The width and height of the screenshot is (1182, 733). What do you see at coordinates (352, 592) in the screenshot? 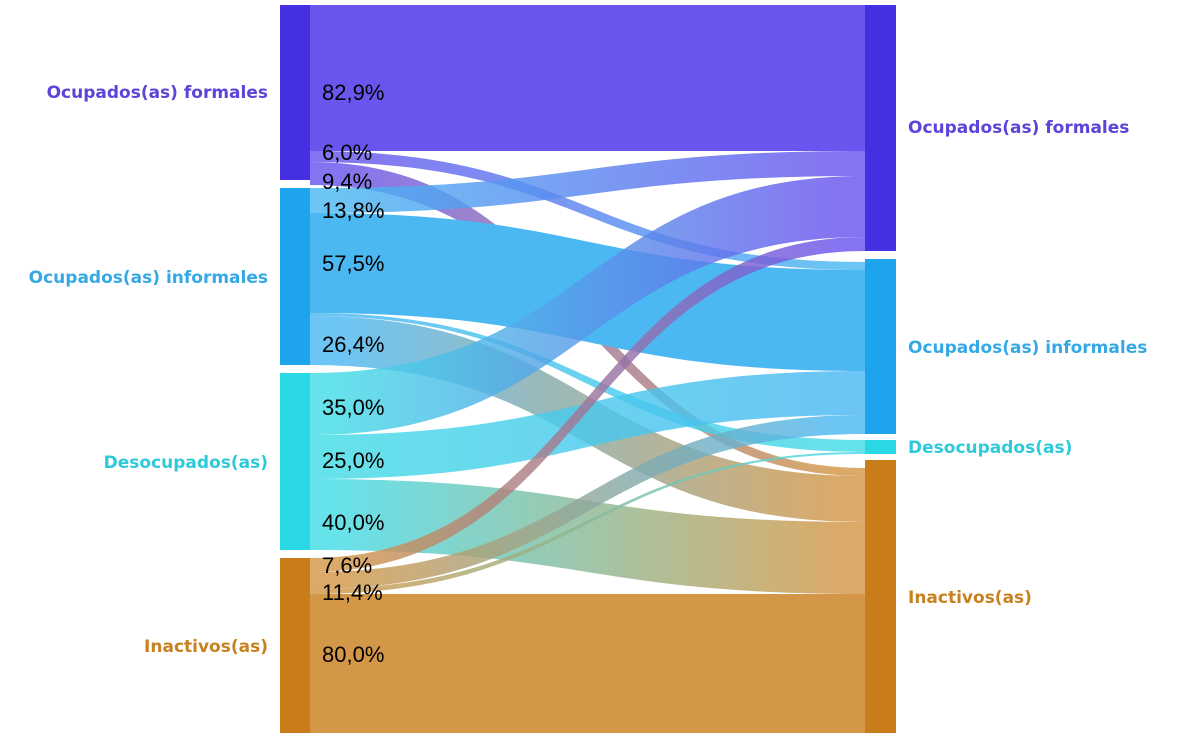
I see `flow-label-in-to-oi: 11,4%` at bounding box center [352, 592].